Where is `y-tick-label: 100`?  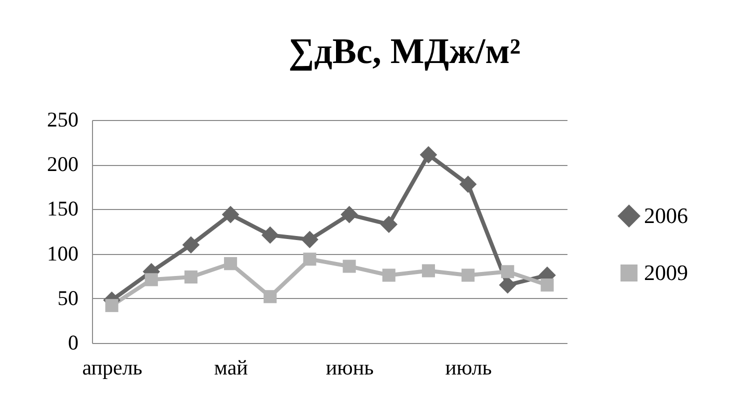
y-tick-label: 100 is located at coordinates (62, 253).